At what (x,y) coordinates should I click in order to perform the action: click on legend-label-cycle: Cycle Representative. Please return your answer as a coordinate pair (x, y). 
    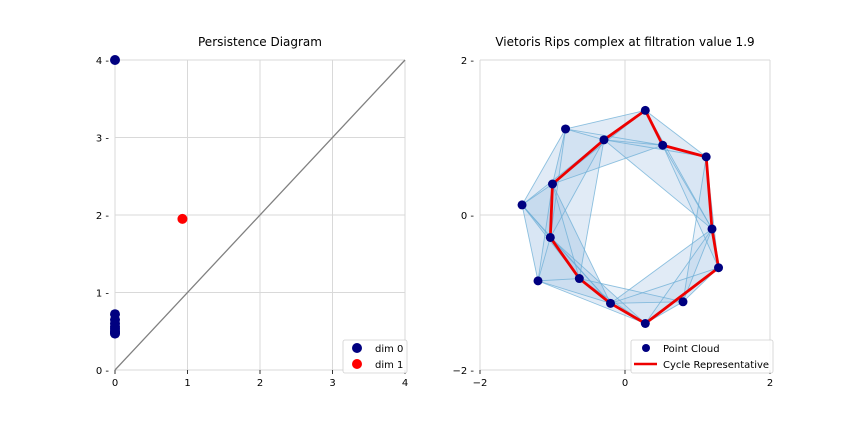
    Looking at the image, I should click on (716, 365).